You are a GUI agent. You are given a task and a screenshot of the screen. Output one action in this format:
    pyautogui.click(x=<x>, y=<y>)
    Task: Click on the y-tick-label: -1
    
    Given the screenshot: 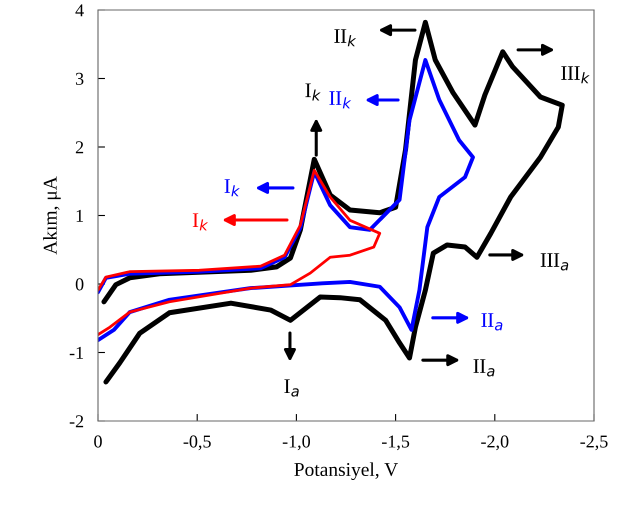 What is the action you would take?
    pyautogui.click(x=77, y=352)
    